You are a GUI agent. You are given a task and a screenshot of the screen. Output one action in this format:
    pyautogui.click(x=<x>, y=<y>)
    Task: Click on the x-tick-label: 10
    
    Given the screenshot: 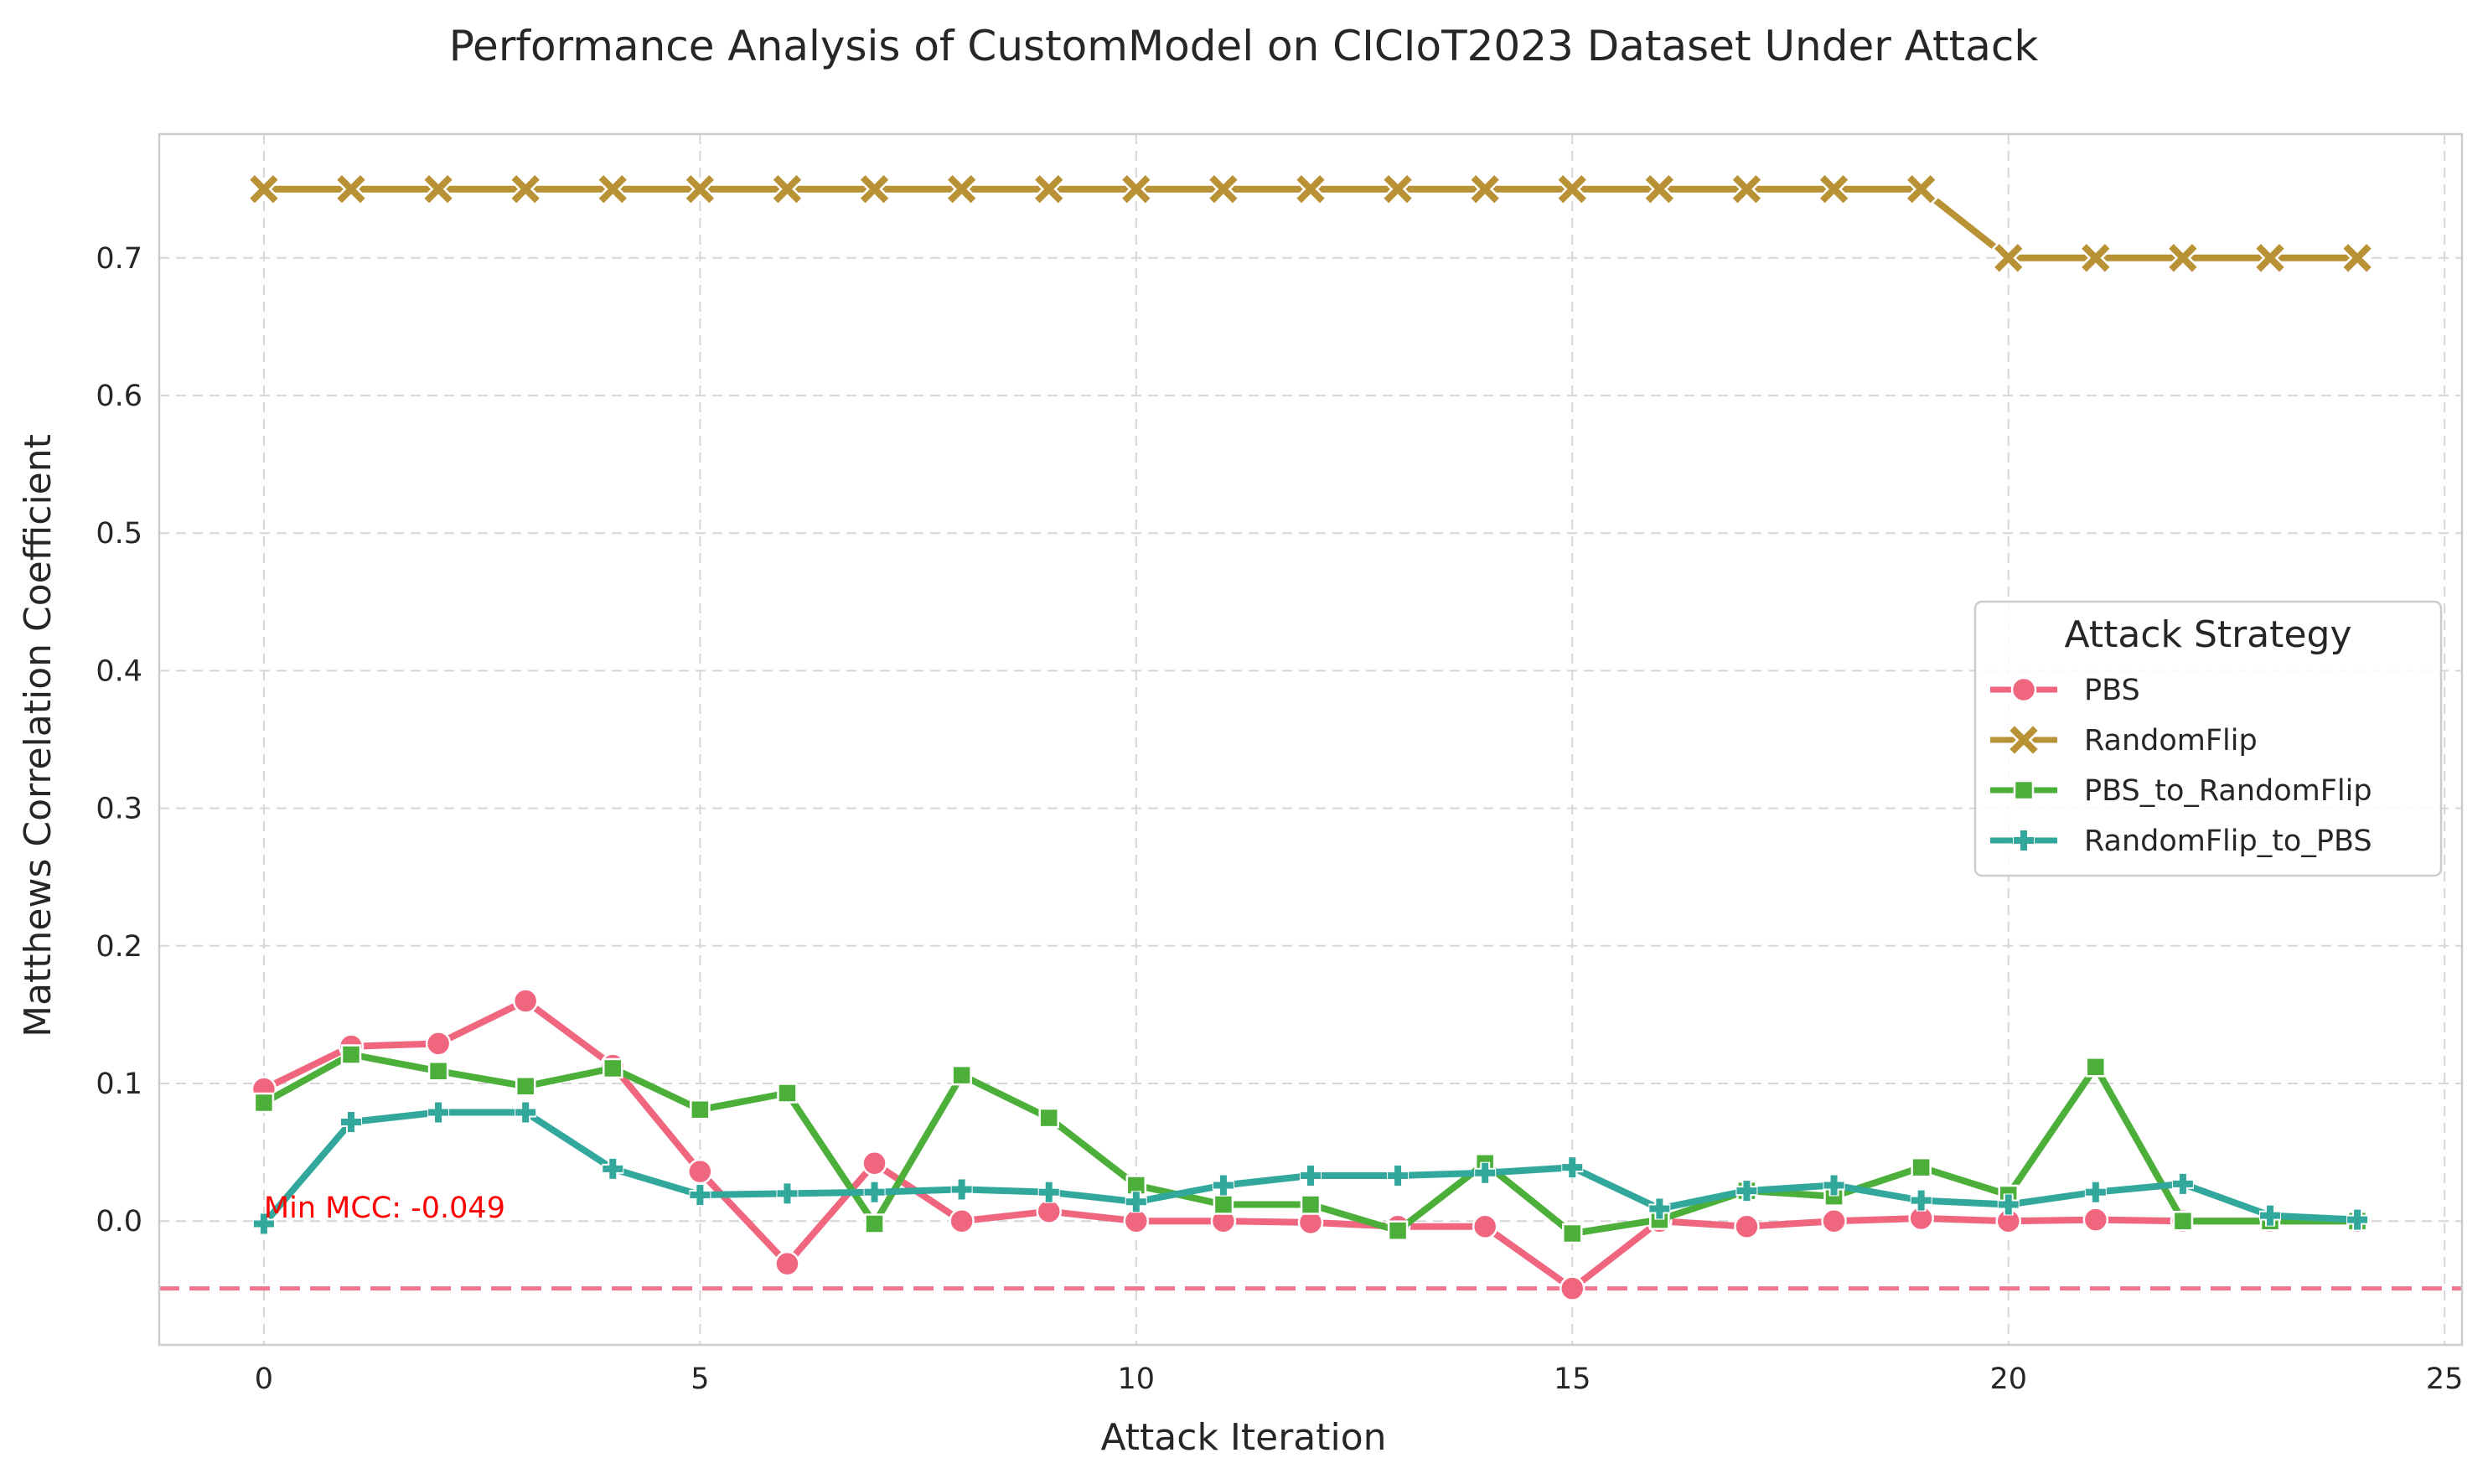 What is the action you would take?
    pyautogui.click(x=1137, y=1379)
    